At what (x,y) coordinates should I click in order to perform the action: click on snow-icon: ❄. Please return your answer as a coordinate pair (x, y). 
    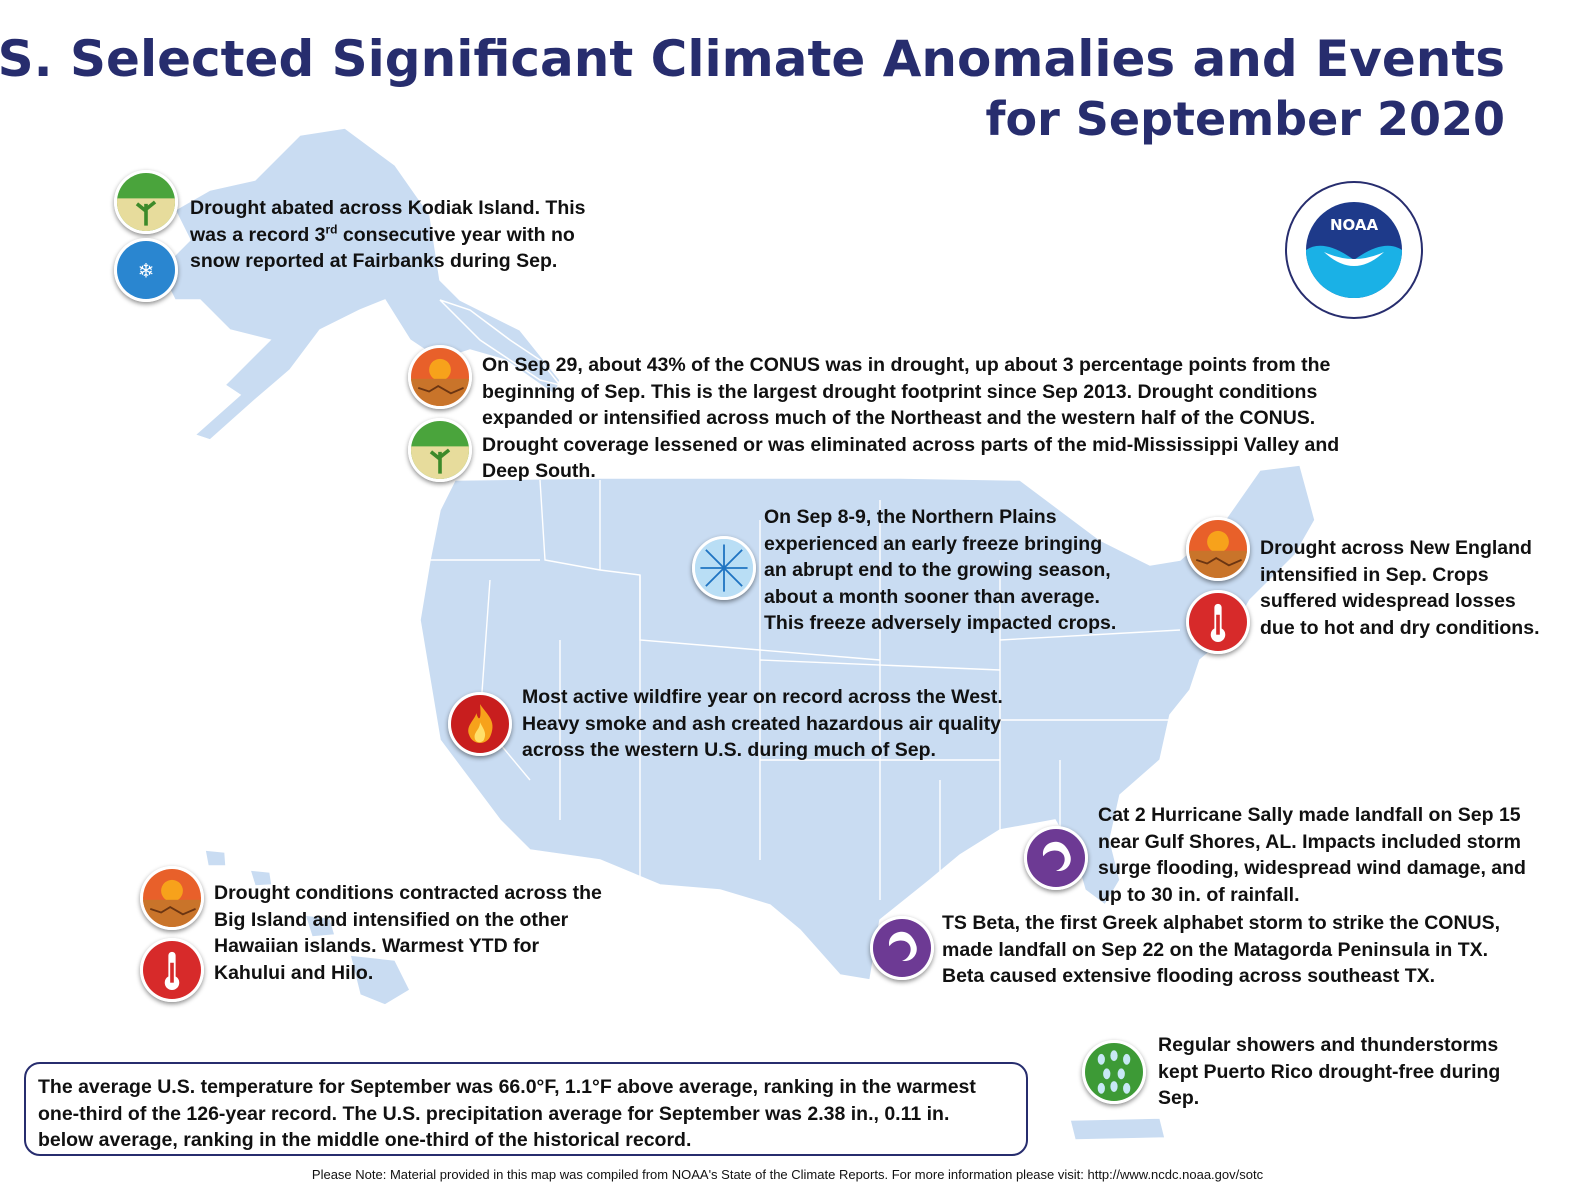
    Looking at the image, I should click on (146, 270).